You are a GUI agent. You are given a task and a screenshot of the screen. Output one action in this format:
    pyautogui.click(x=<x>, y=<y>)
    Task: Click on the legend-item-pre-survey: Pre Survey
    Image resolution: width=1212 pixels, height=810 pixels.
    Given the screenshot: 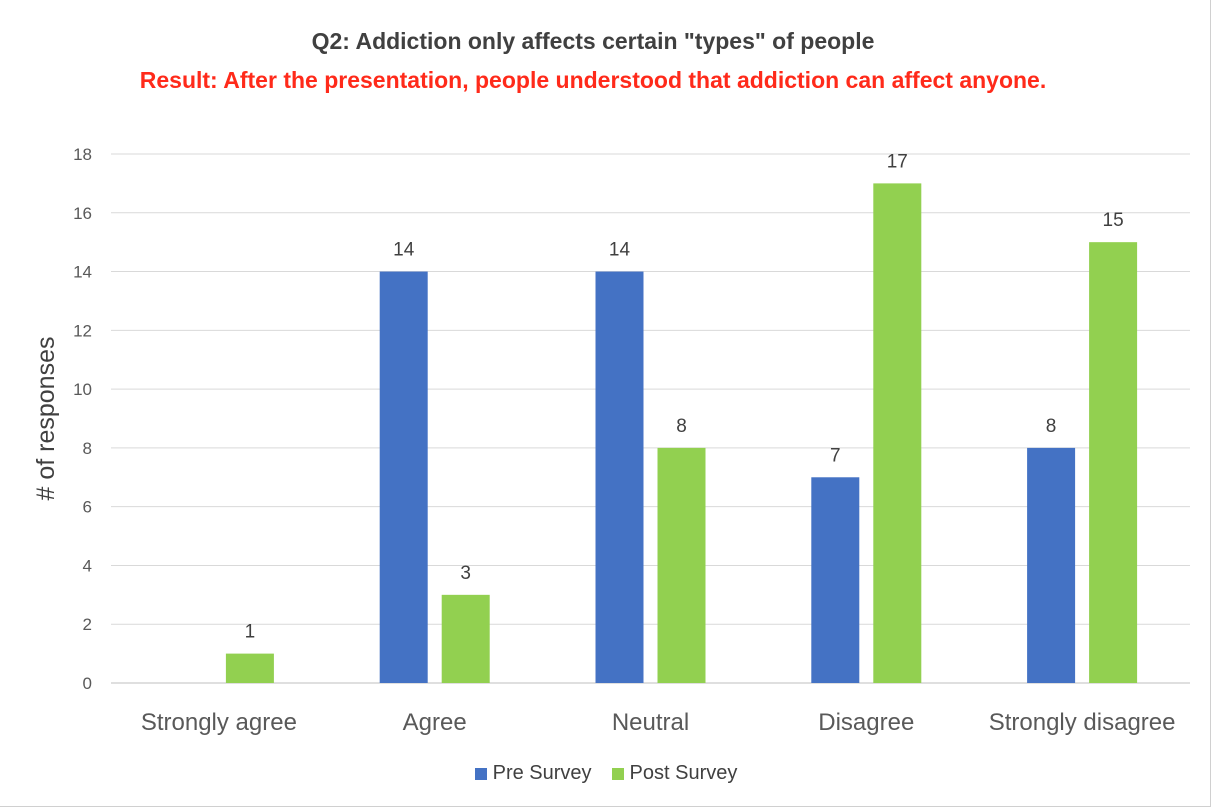 What is the action you would take?
    pyautogui.click(x=533, y=773)
    